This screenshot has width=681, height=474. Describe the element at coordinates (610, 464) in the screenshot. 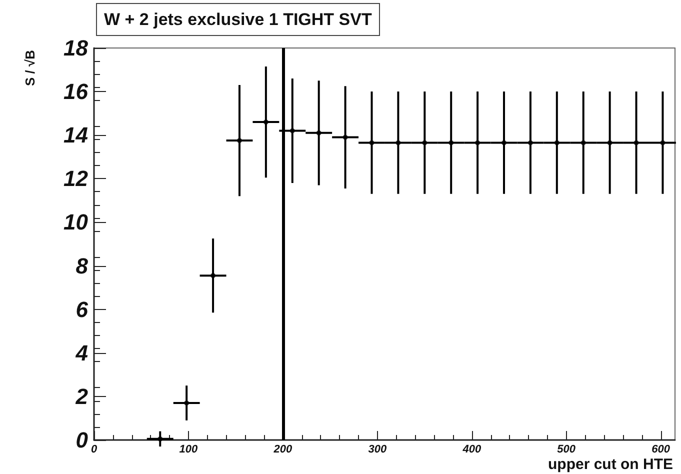

I see `x-axis-title: upper cut on HTE` at that location.